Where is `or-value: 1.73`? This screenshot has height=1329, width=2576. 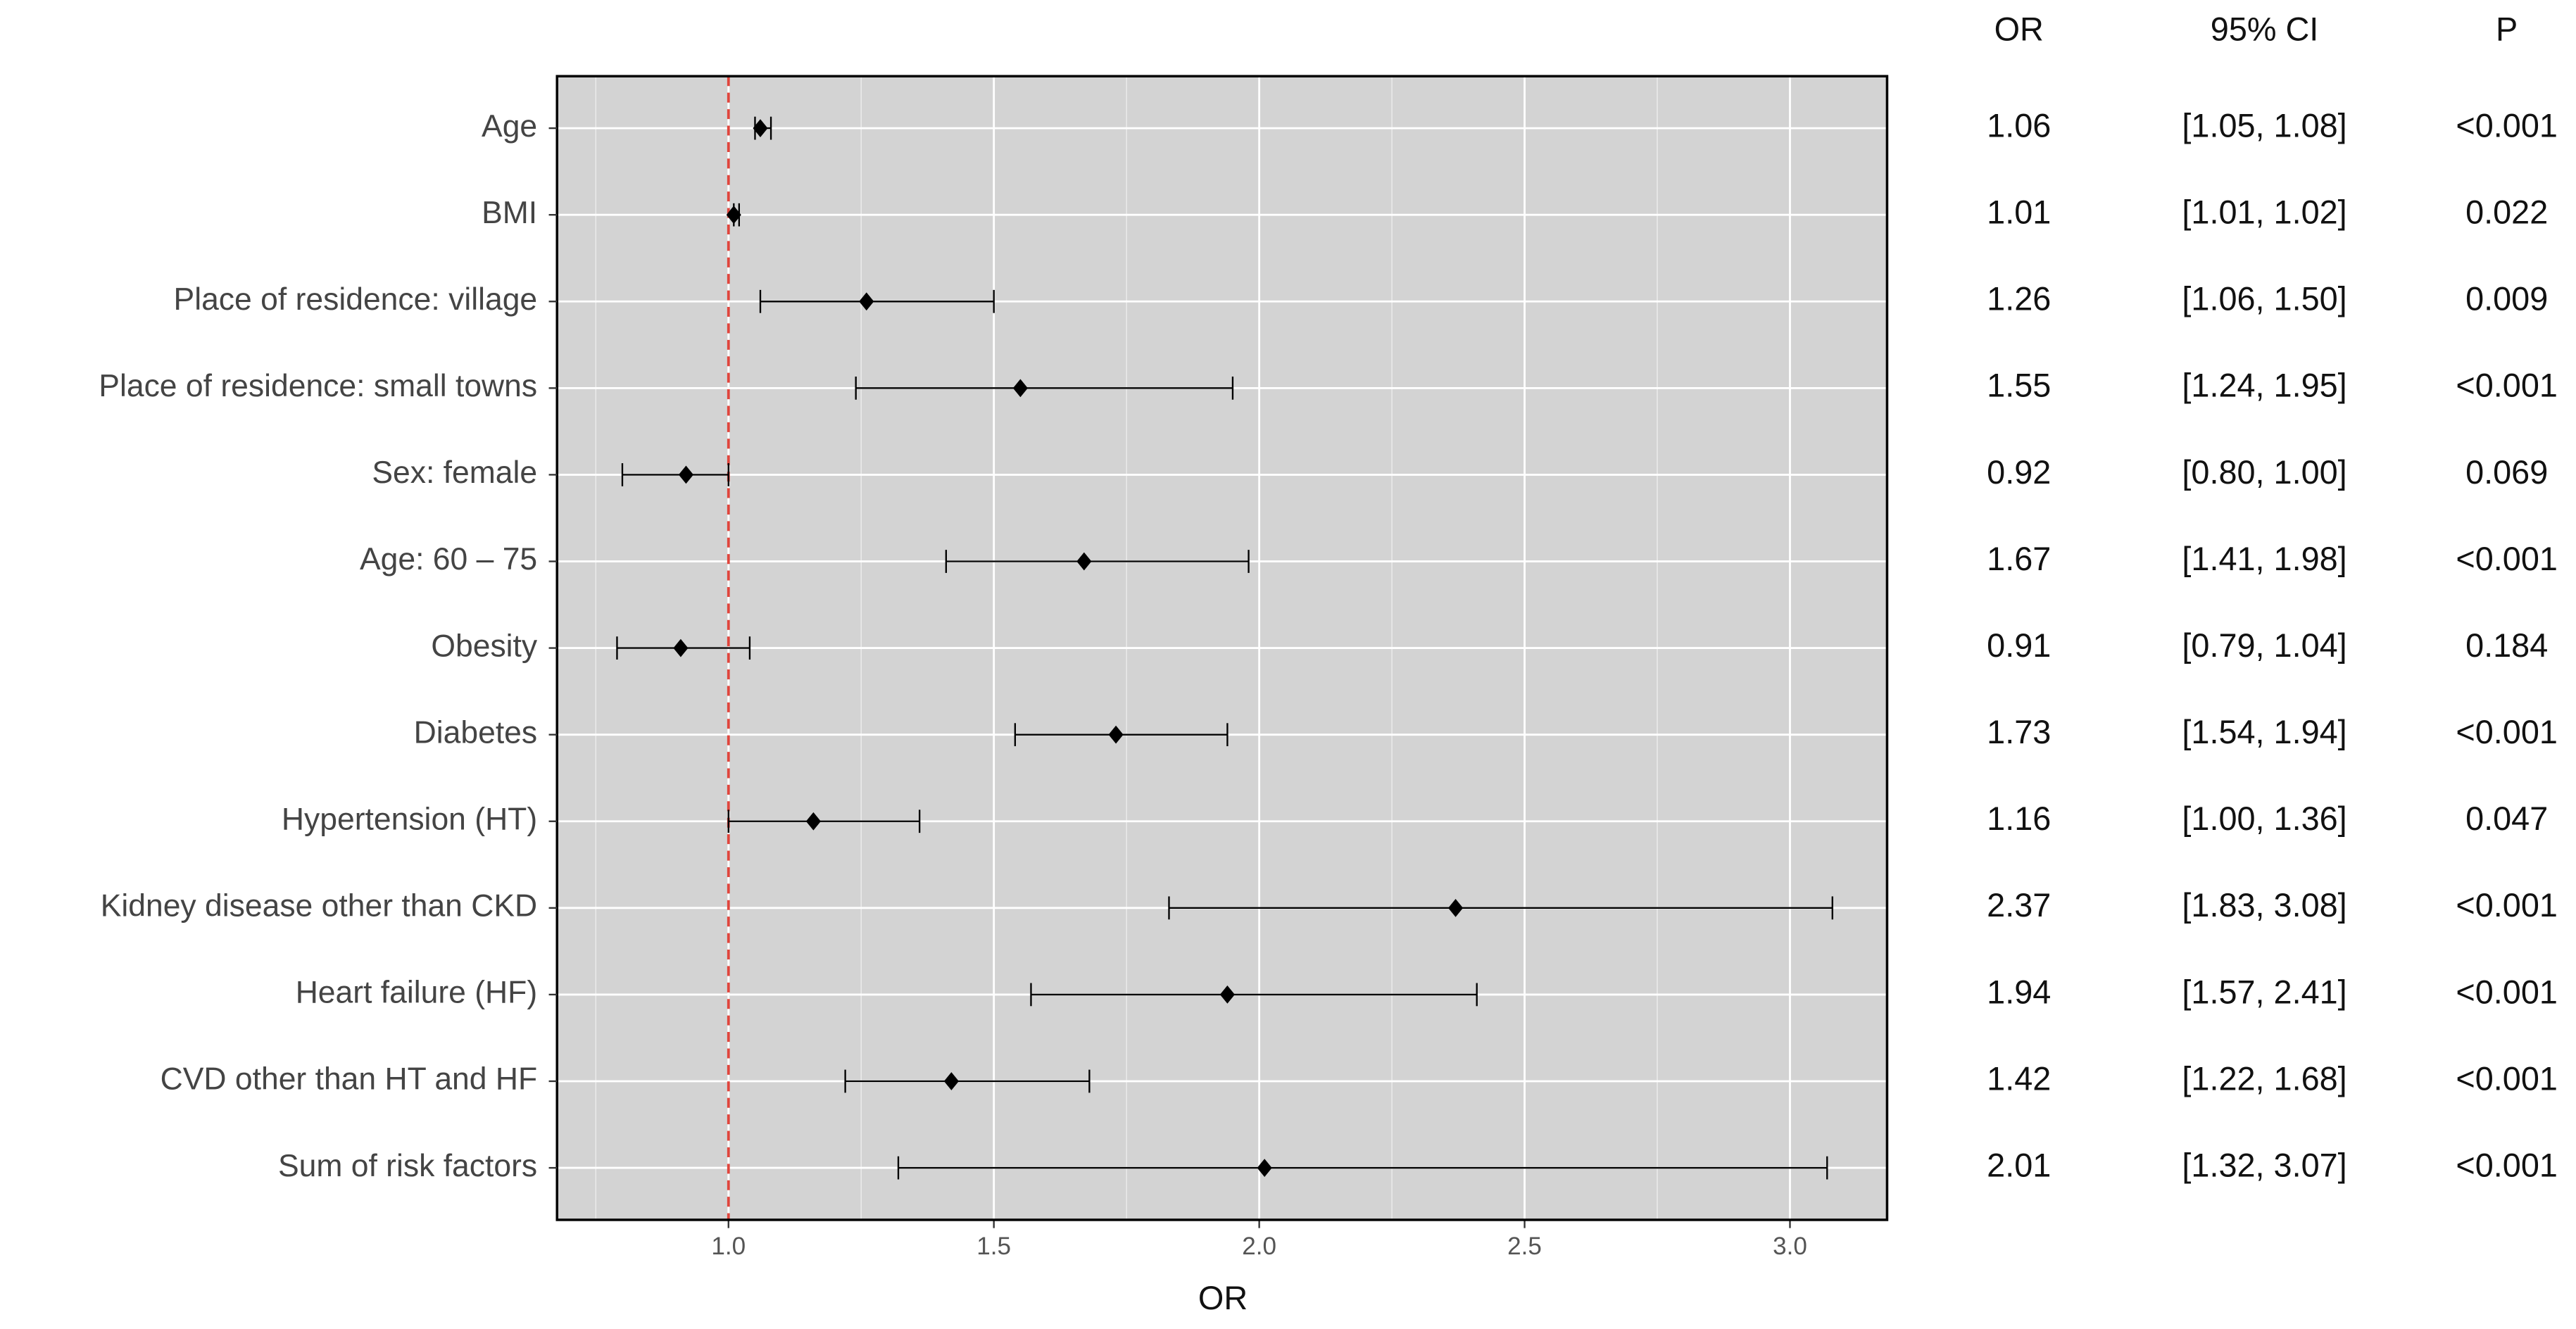 or-value: 1.73 is located at coordinates (2019, 732).